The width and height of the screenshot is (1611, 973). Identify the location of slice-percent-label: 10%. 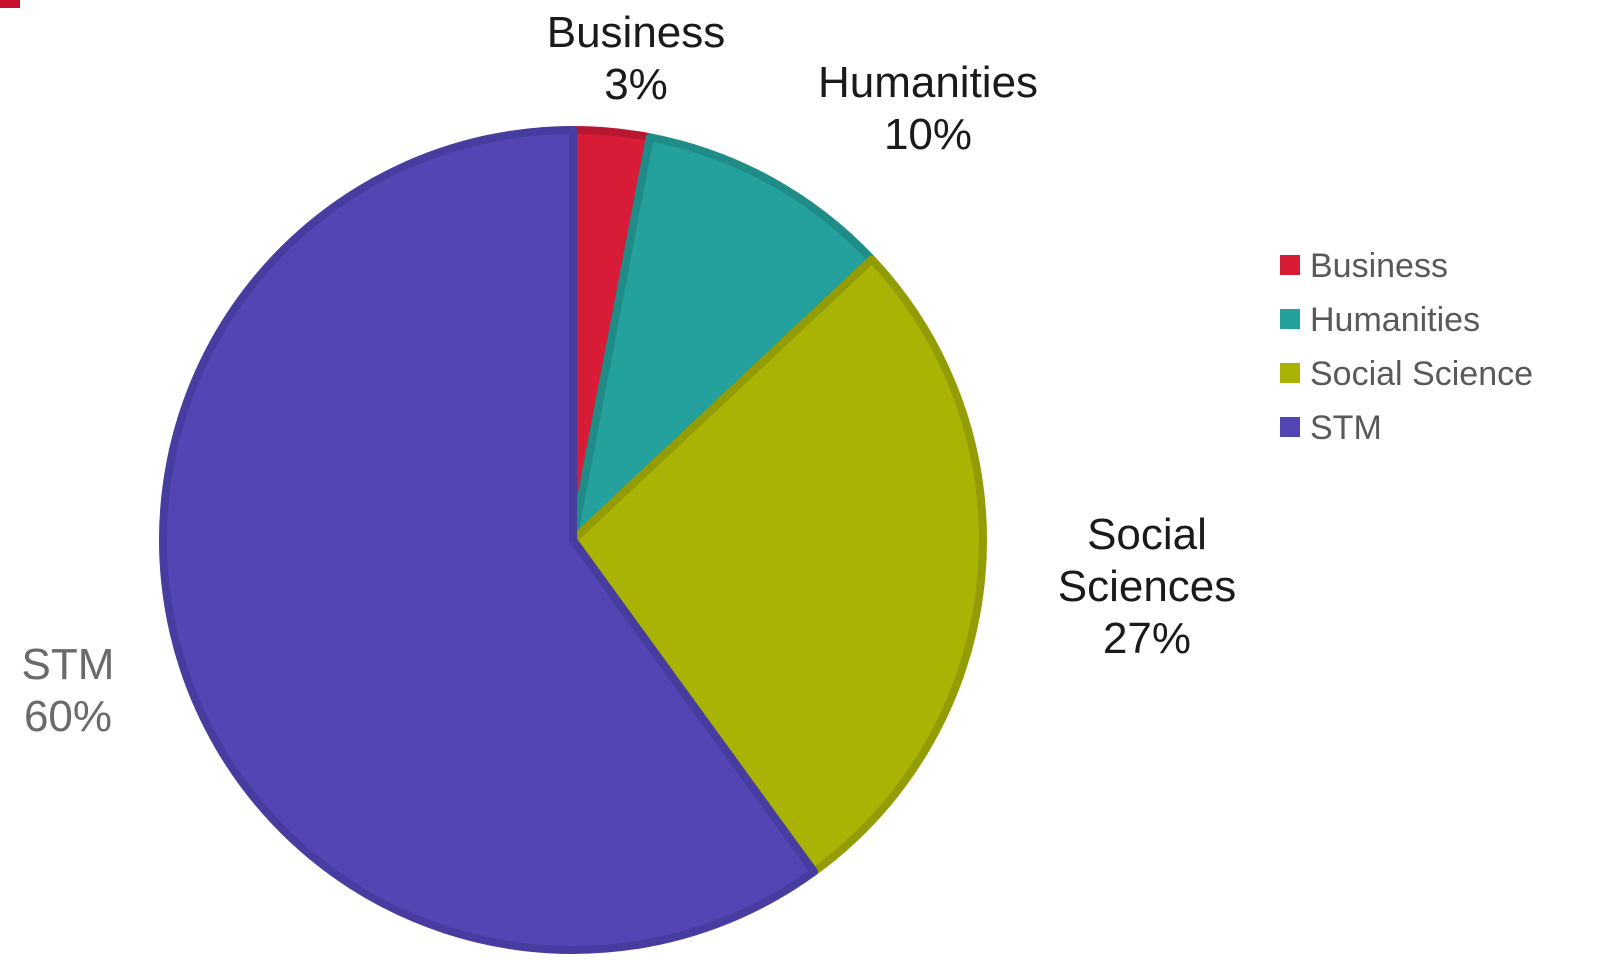
(928, 134).